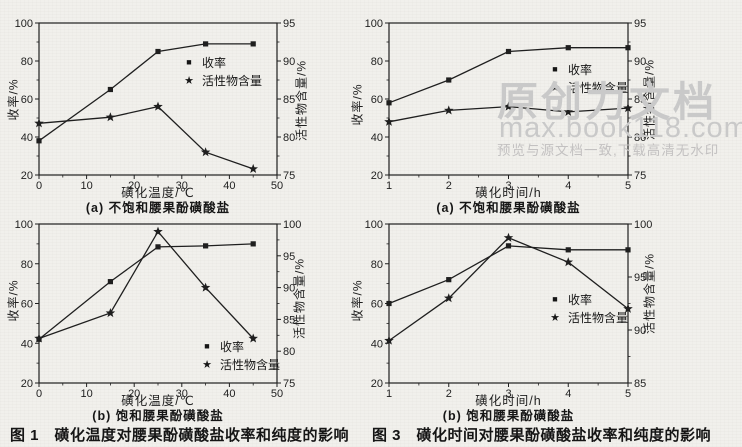 This screenshot has width=742, height=447. I want to click on svg-text: 2, so click(449, 186).